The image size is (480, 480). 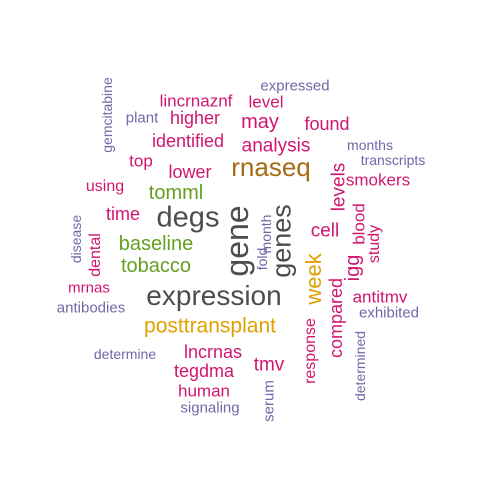 What do you see at coordinates (353, 268) in the screenshot?
I see `word-igg: igg` at bounding box center [353, 268].